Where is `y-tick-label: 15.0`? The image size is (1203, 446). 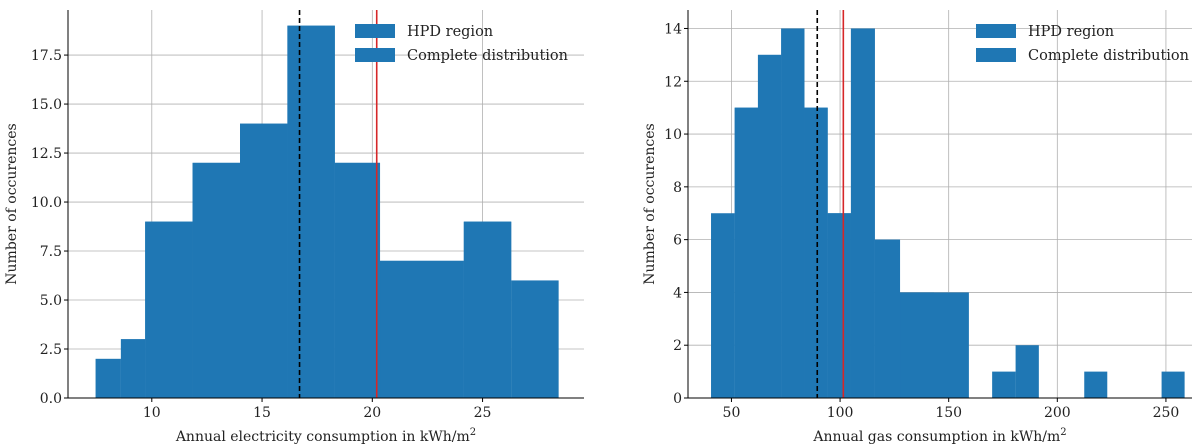
y-tick-label: 15.0 is located at coordinates (46, 105).